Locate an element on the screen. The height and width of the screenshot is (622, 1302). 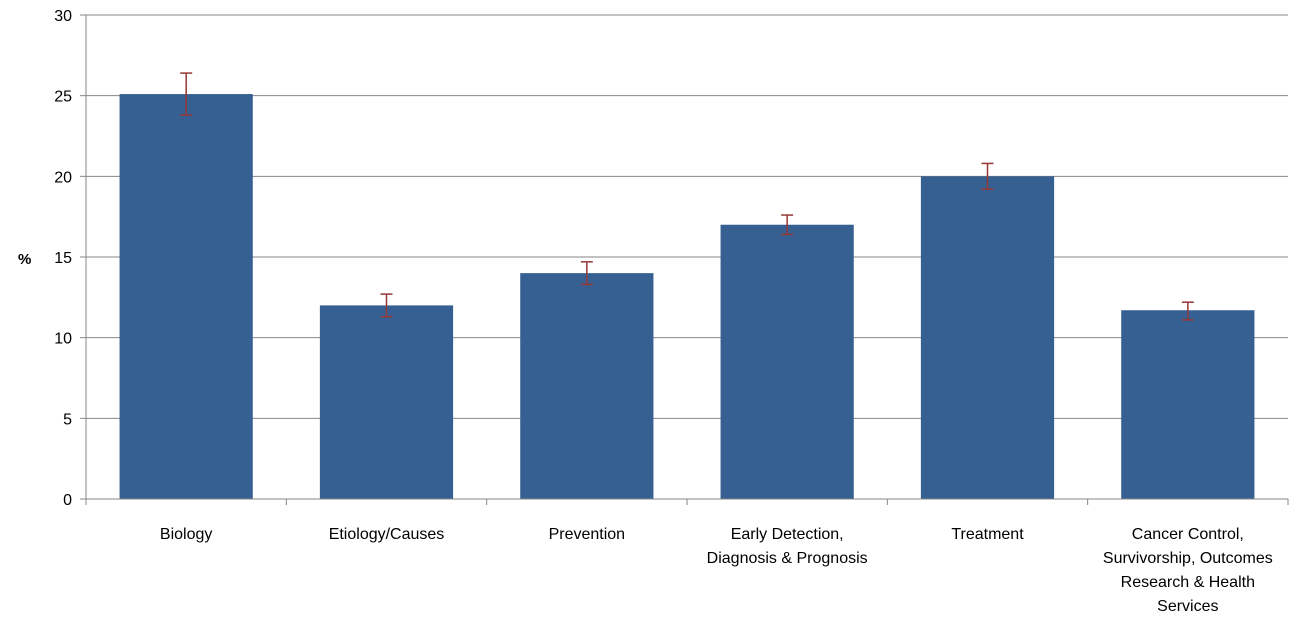
x-tick-label: Early Detection, is located at coordinates (787, 534).